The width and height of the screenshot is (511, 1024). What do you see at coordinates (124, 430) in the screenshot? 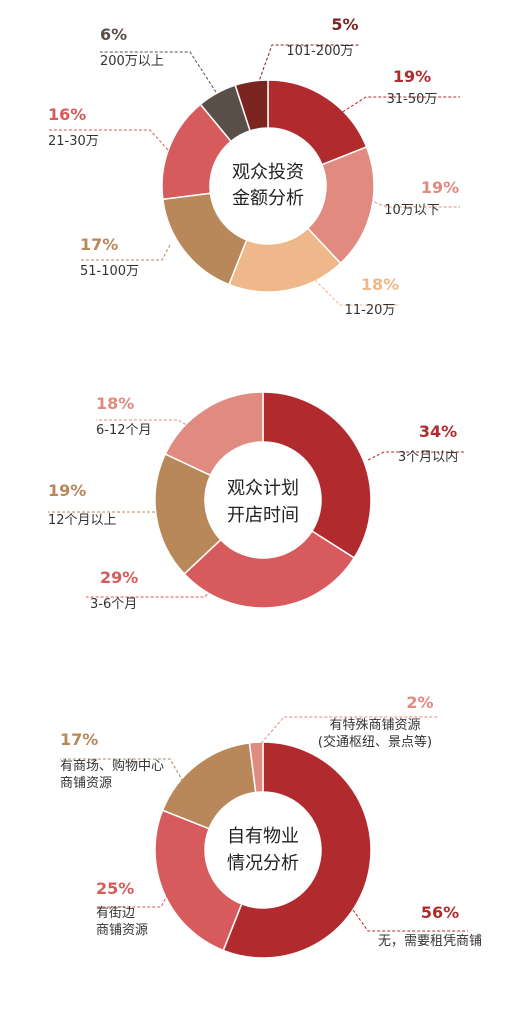
I see `category-label: 6-12个月` at bounding box center [124, 430].